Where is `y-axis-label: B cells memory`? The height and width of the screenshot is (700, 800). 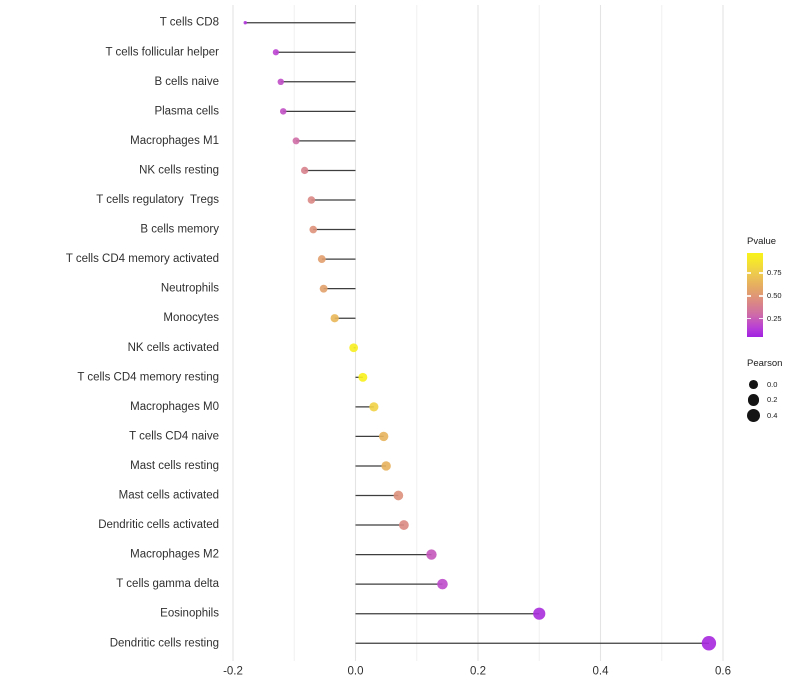
y-axis-label: B cells memory is located at coordinates (179, 230).